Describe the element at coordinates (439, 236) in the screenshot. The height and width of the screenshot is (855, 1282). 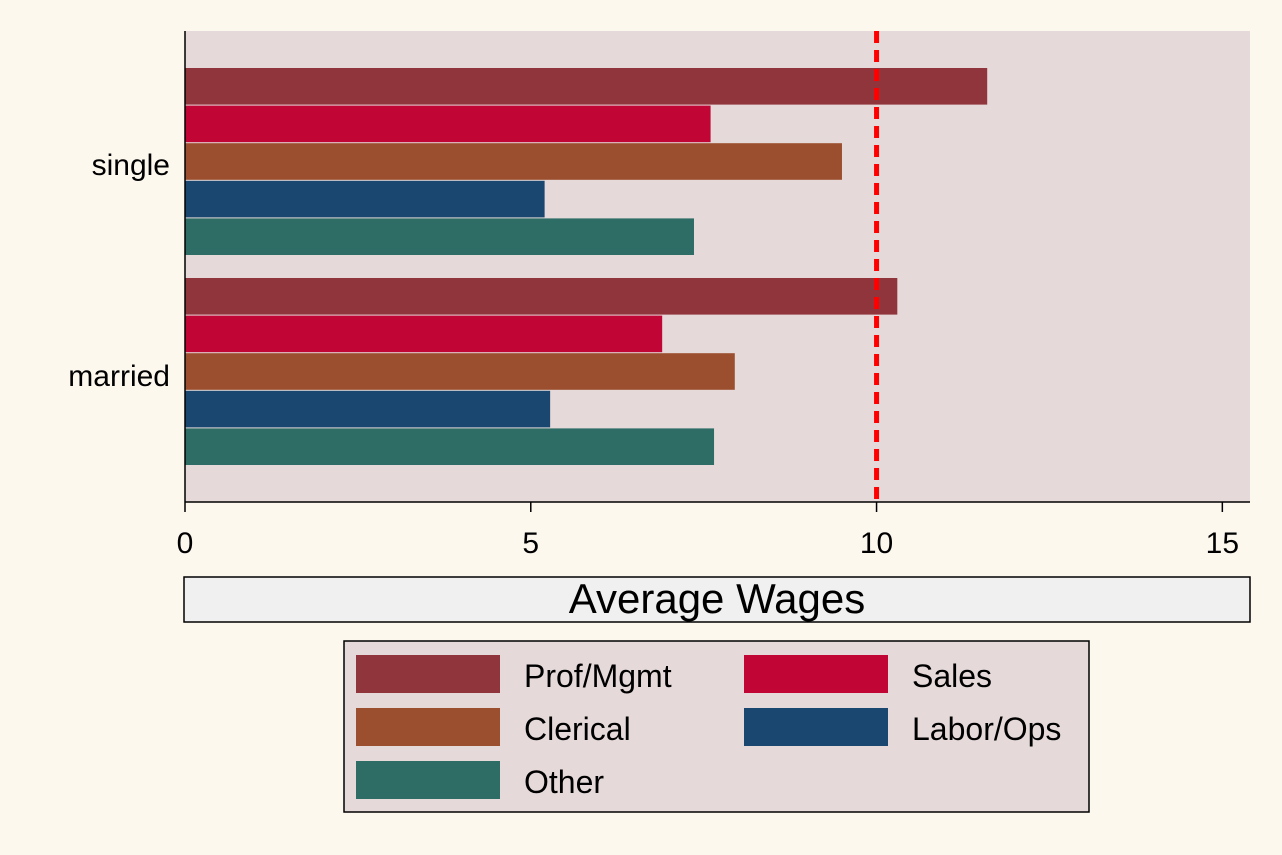
I see `bar-single-other` at that location.